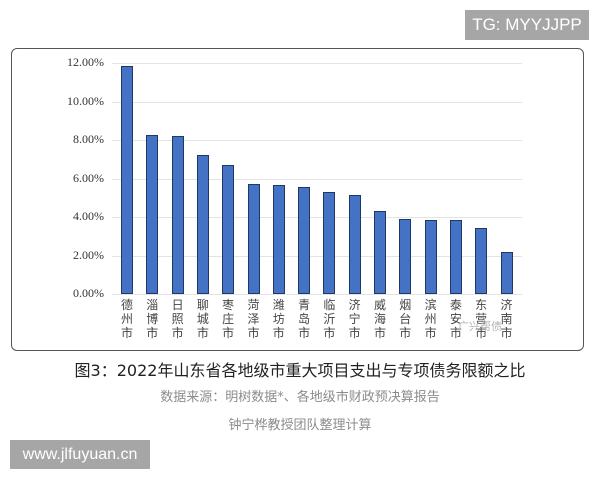 The width and height of the screenshot is (600, 480). What do you see at coordinates (300, 370) in the screenshot?
I see `figure-title: 图3：2022年山东省各地级市重大项目支出与专项债务限额之比` at bounding box center [300, 370].